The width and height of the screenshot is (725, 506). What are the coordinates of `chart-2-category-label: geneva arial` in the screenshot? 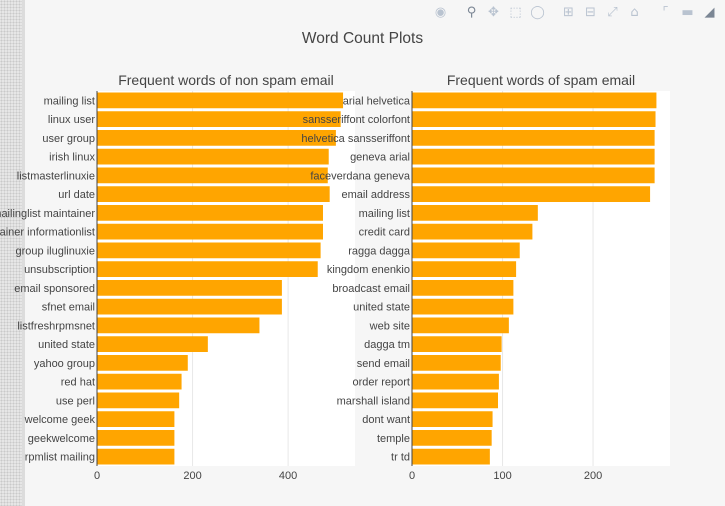 It's located at (380, 158).